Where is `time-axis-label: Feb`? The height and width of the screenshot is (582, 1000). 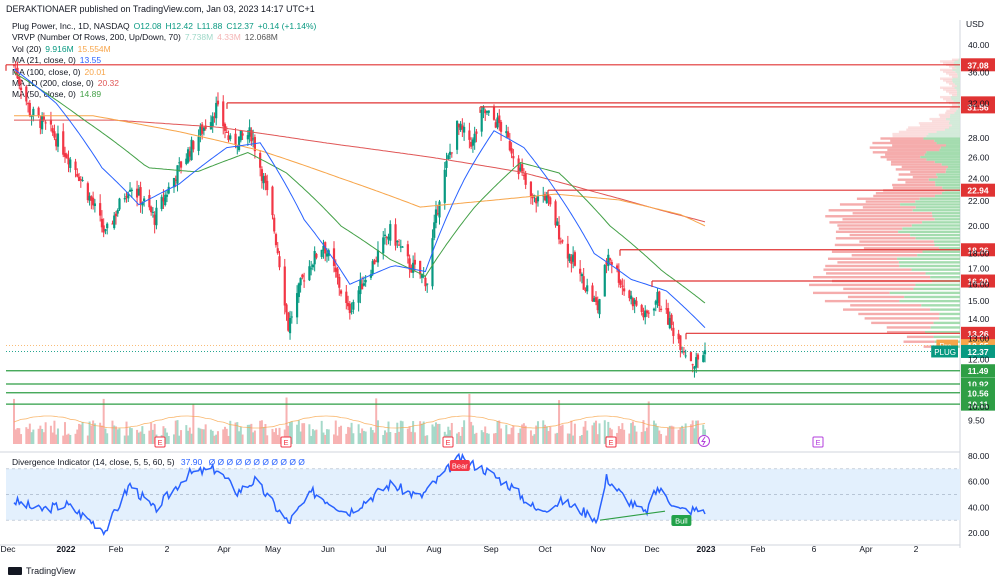
time-axis-label: Feb is located at coordinates (116, 549).